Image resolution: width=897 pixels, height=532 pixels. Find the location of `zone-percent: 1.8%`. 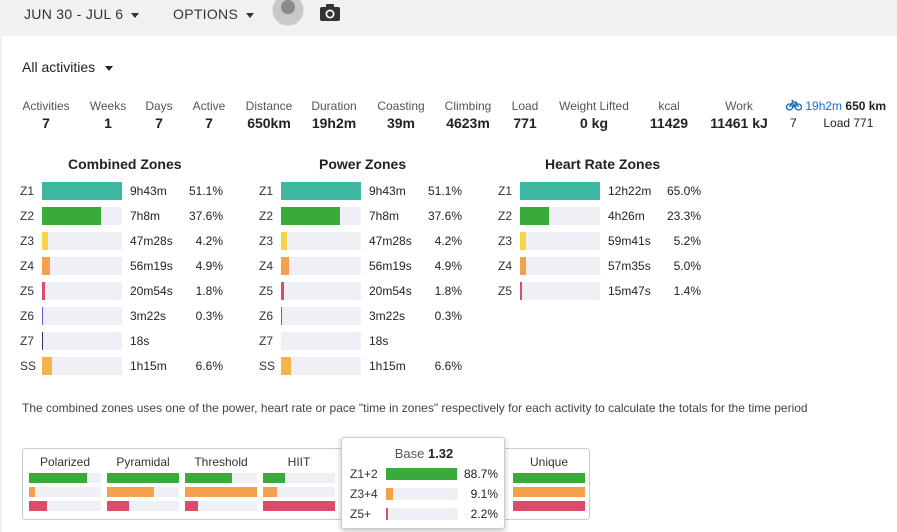

zone-percent: 1.8% is located at coordinates (448, 291).